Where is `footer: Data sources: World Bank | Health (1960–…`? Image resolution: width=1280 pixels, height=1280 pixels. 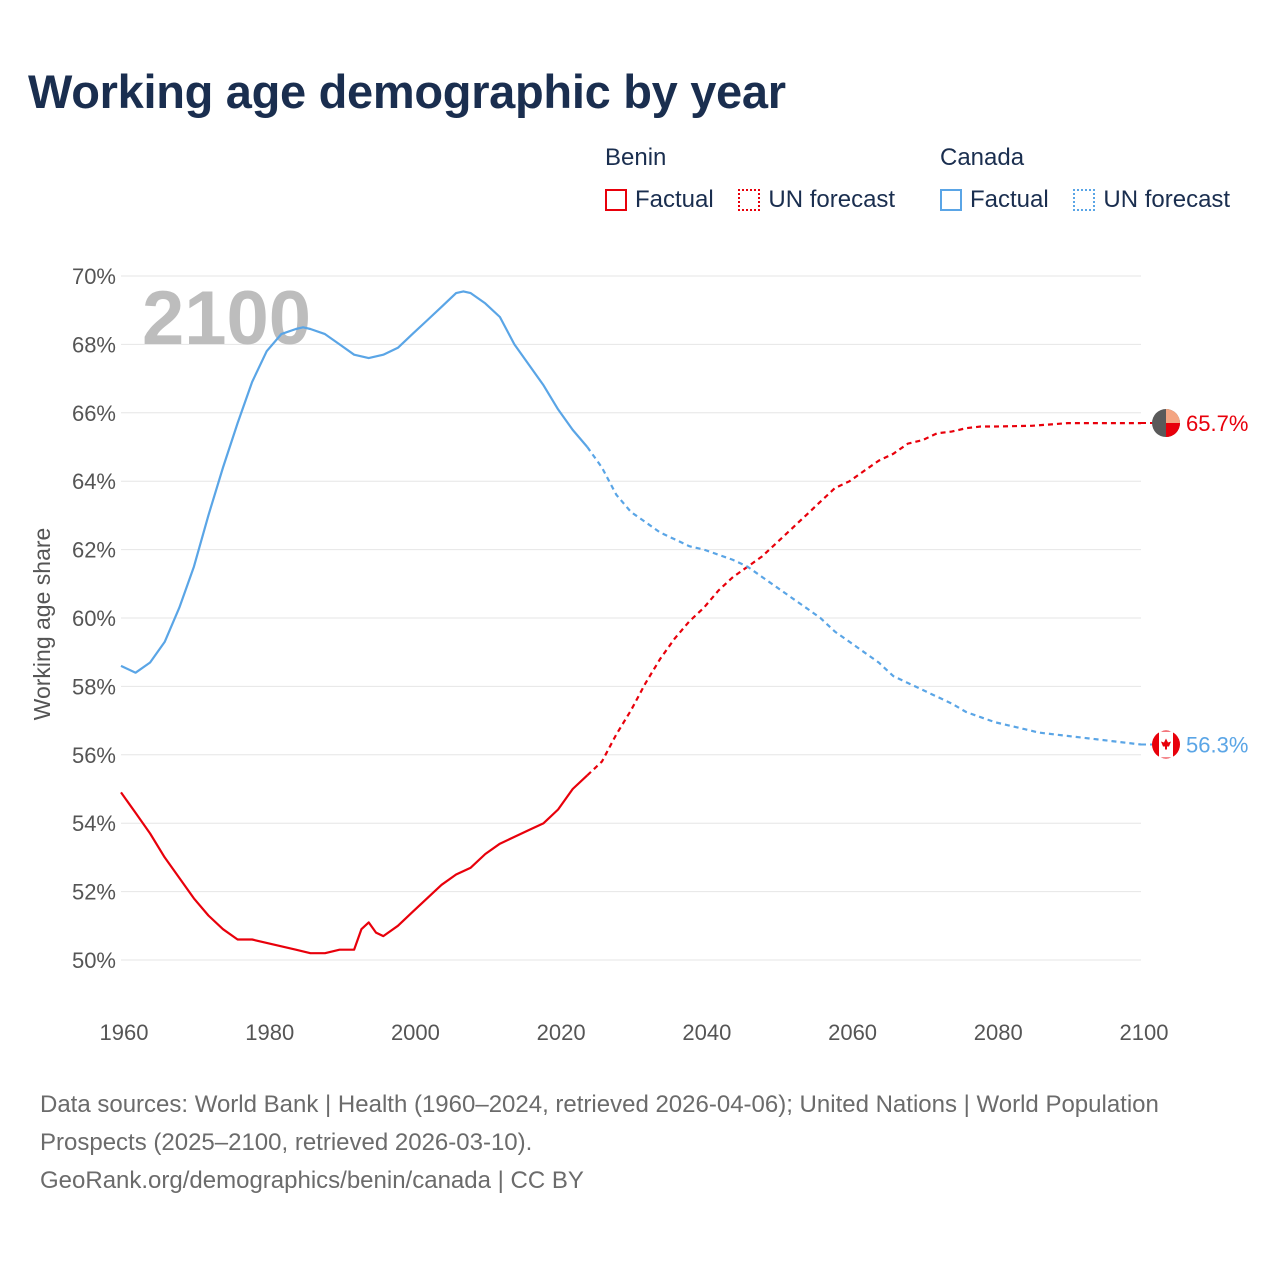
footer: Data sources: World Bank | Health (1960–… is located at coordinates (630, 1143).